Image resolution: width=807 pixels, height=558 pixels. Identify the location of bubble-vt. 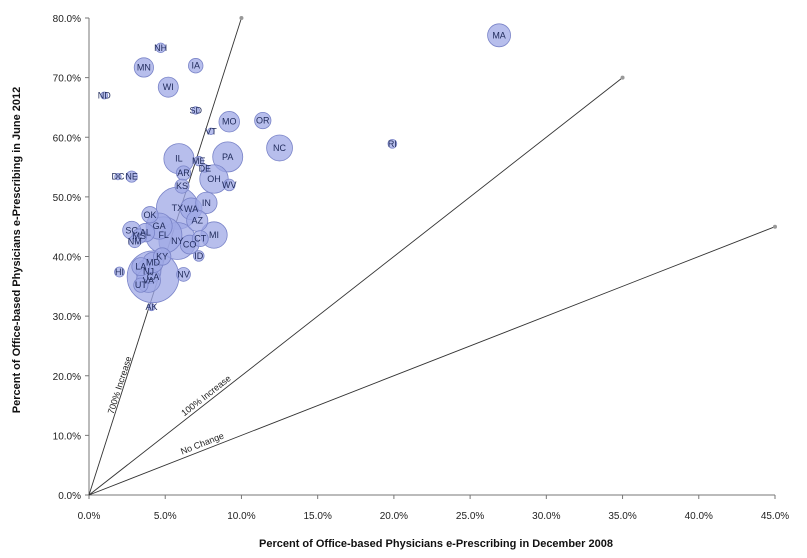
(211, 131).